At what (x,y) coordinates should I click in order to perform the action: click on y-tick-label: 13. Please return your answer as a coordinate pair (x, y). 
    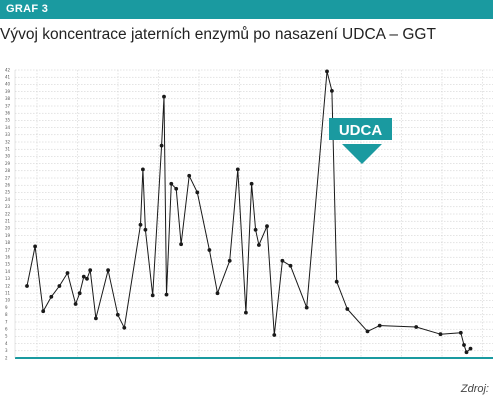
    Looking at the image, I should click on (8, 278).